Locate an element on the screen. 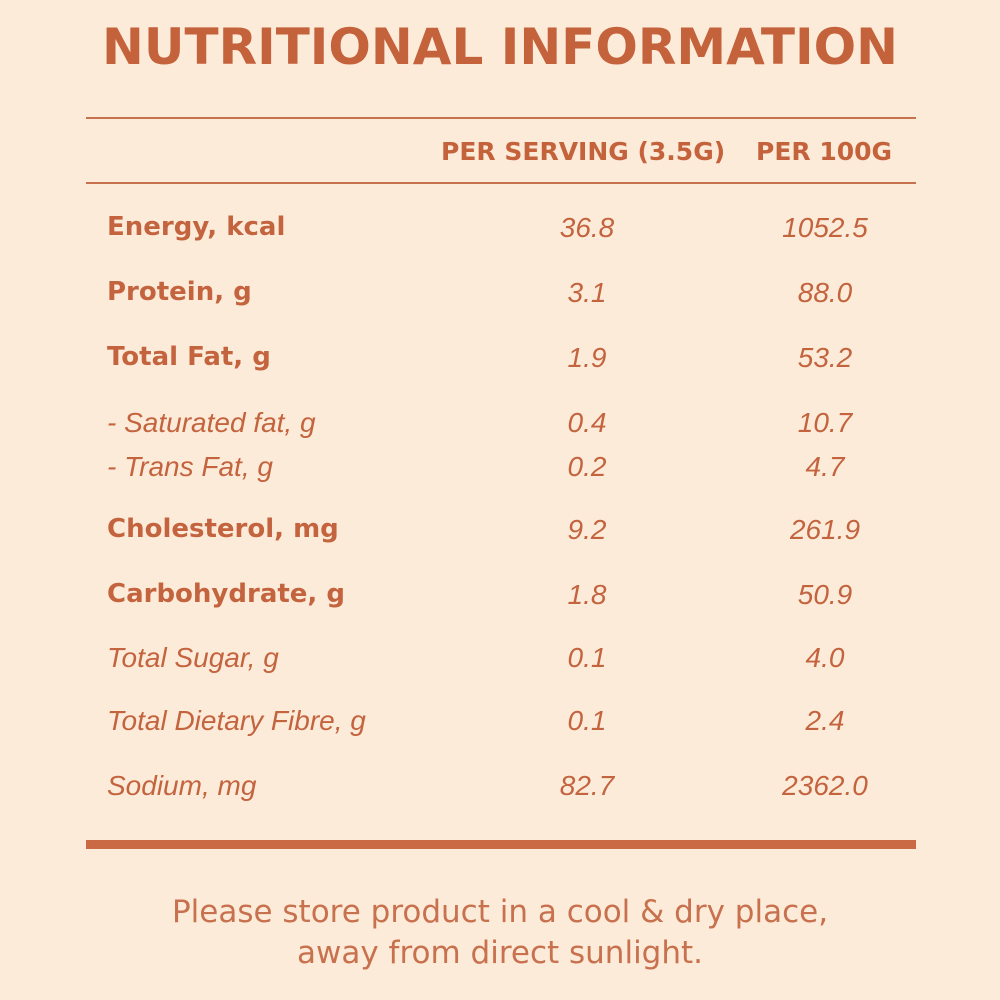 The height and width of the screenshot is (1000, 1000). per-serving-value: 82.7 is located at coordinates (587, 785).